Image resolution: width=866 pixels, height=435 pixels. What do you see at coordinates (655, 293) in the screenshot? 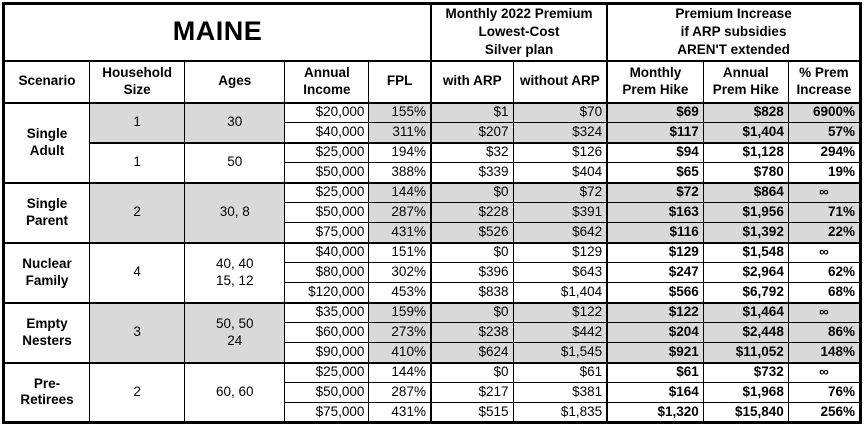
I see `monthly-prem-hike-cell: $566` at bounding box center [655, 293].